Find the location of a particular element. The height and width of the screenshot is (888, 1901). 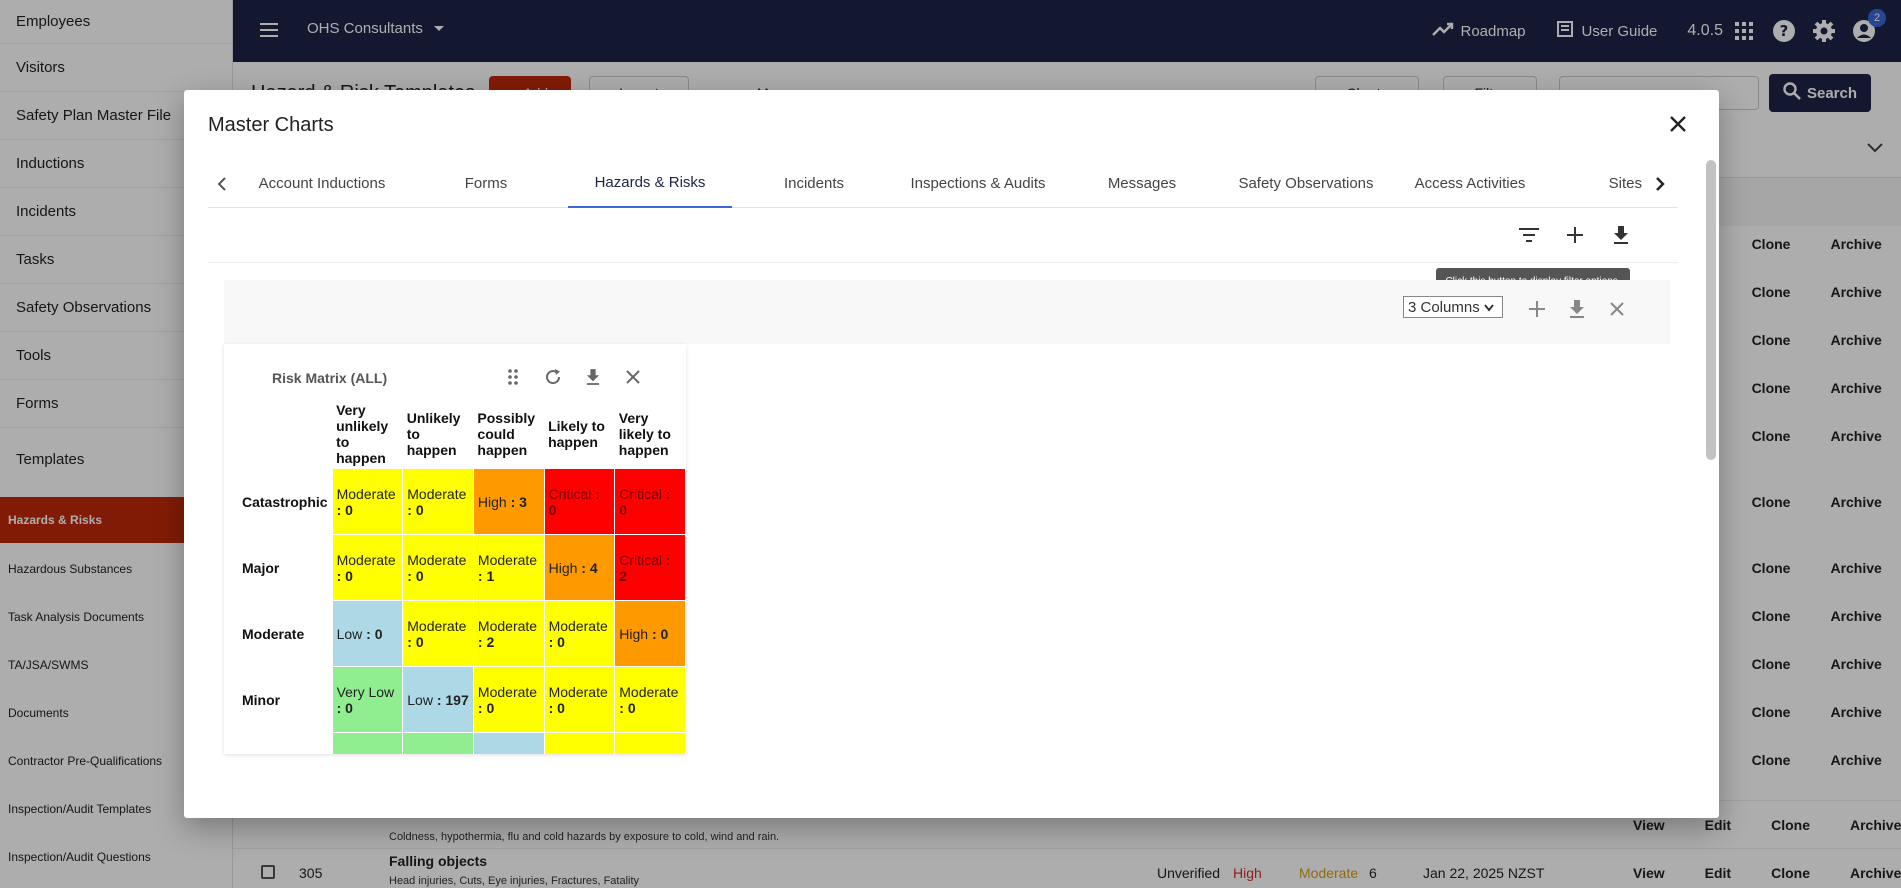

add-icon is located at coordinates (1575, 235).